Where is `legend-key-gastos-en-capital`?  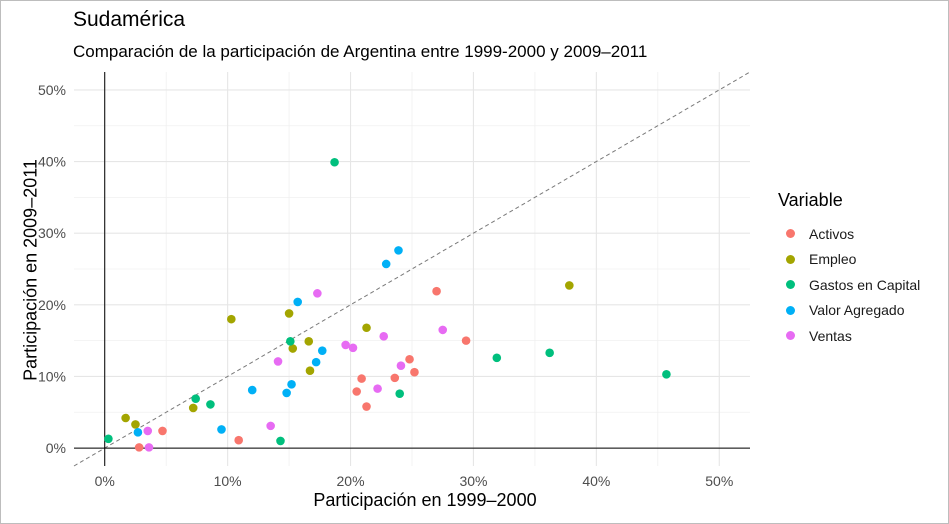
legend-key-gastos-en-capital is located at coordinates (790, 285).